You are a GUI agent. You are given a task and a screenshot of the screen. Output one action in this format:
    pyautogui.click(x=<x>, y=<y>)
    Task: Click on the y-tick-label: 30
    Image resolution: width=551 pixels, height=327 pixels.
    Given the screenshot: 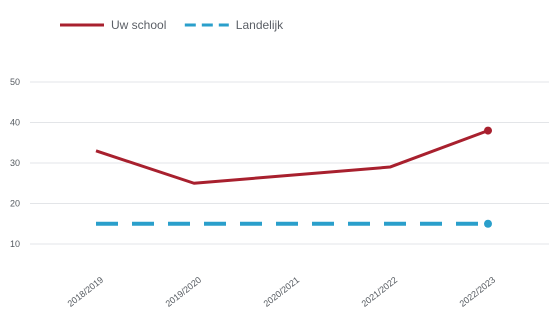 What is the action you would take?
    pyautogui.click(x=15, y=163)
    